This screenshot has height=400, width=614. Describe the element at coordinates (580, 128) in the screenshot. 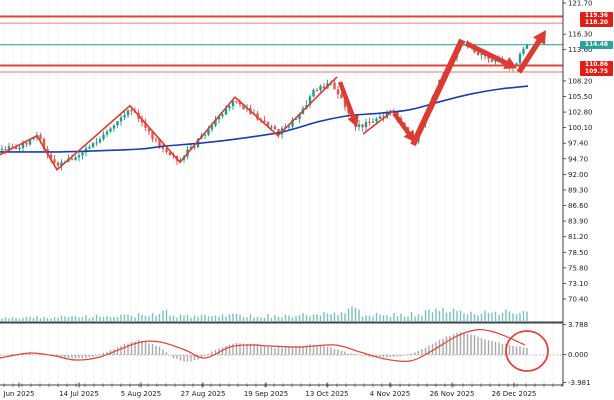

I see `price-tick-label: 100.10` at that location.